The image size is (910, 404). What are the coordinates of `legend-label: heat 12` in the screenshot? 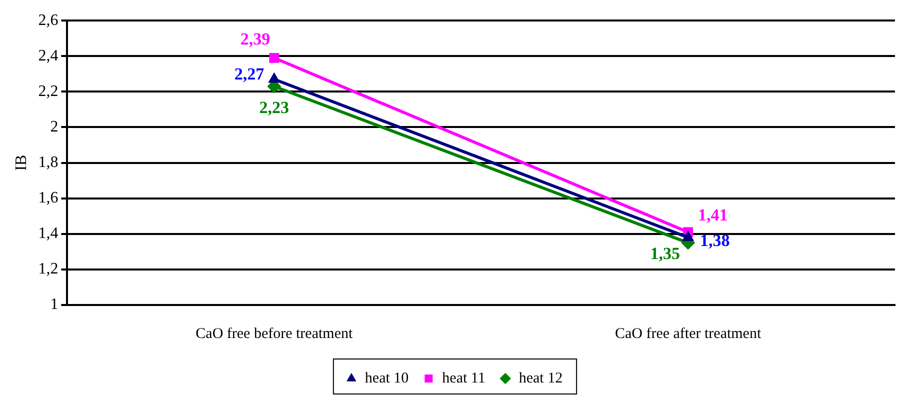 It's located at (540, 378).